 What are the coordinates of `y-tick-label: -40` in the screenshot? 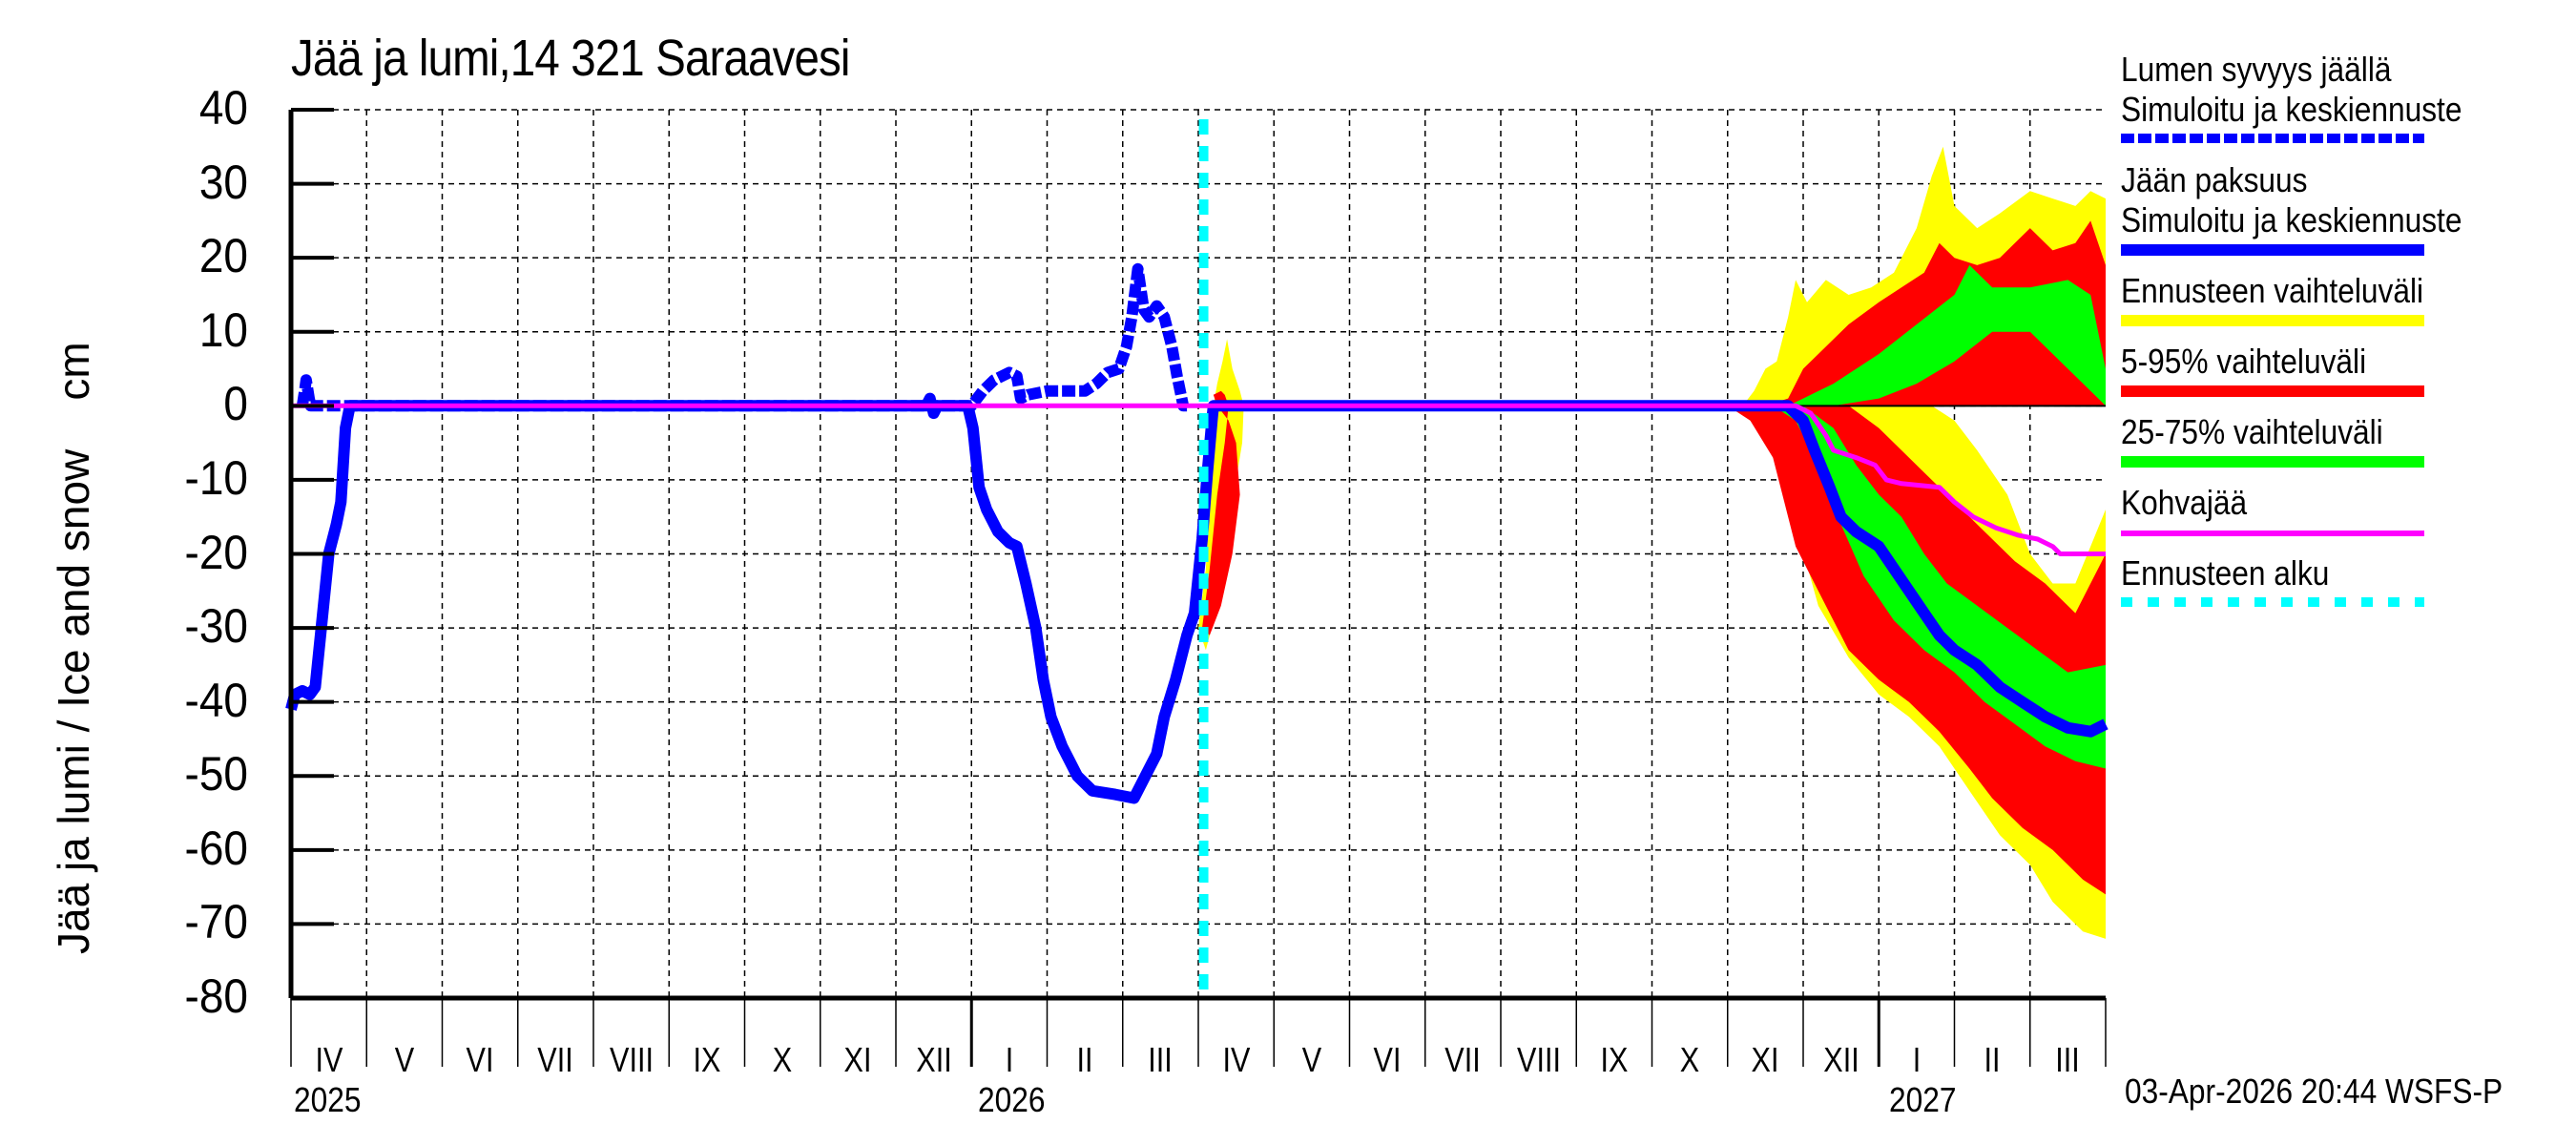 It's located at (216, 700).